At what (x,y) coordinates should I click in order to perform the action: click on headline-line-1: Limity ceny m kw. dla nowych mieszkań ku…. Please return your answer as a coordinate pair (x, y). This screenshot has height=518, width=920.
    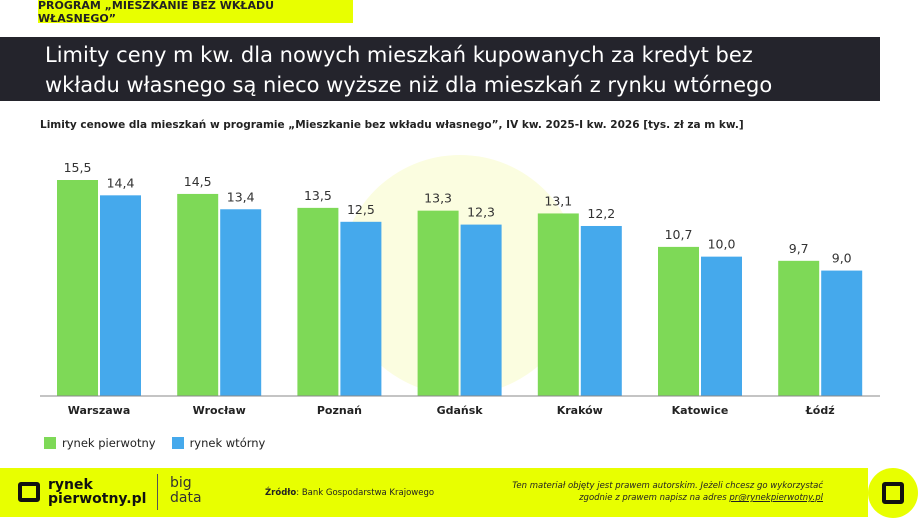
    Looking at the image, I should click on (399, 55).